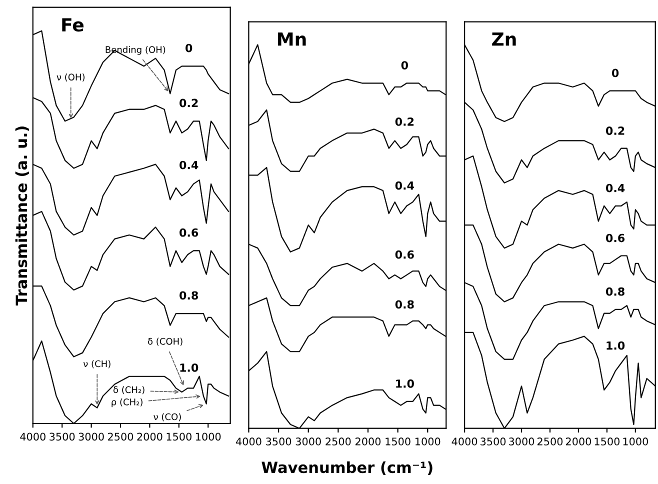 The width and height of the screenshot is (658, 484). I want to click on annotation: ν (OH), so click(70, 78).